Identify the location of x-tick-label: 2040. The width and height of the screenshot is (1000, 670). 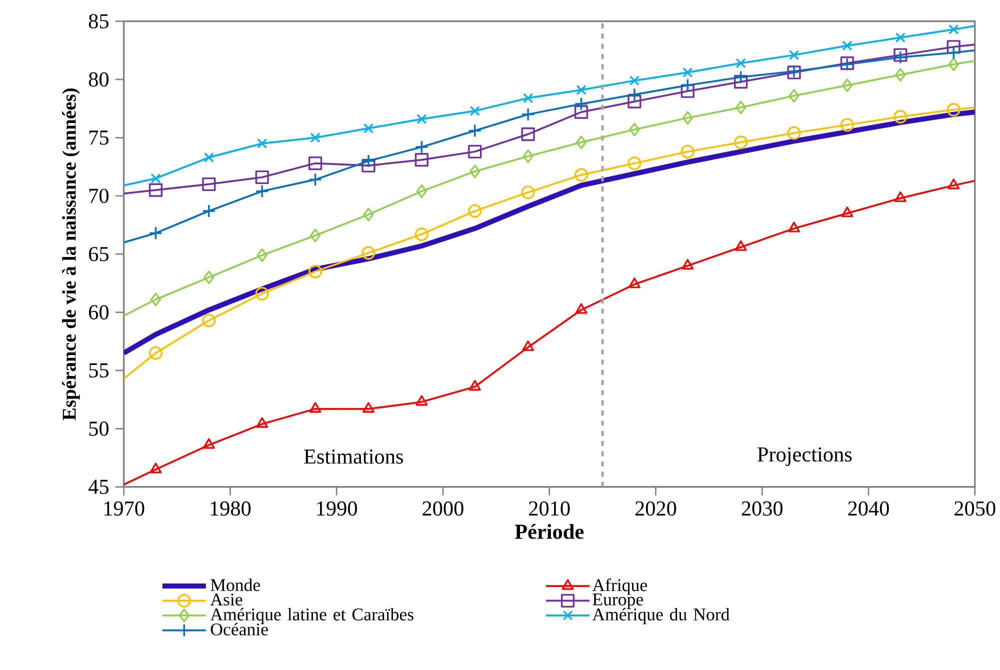
(868, 508).